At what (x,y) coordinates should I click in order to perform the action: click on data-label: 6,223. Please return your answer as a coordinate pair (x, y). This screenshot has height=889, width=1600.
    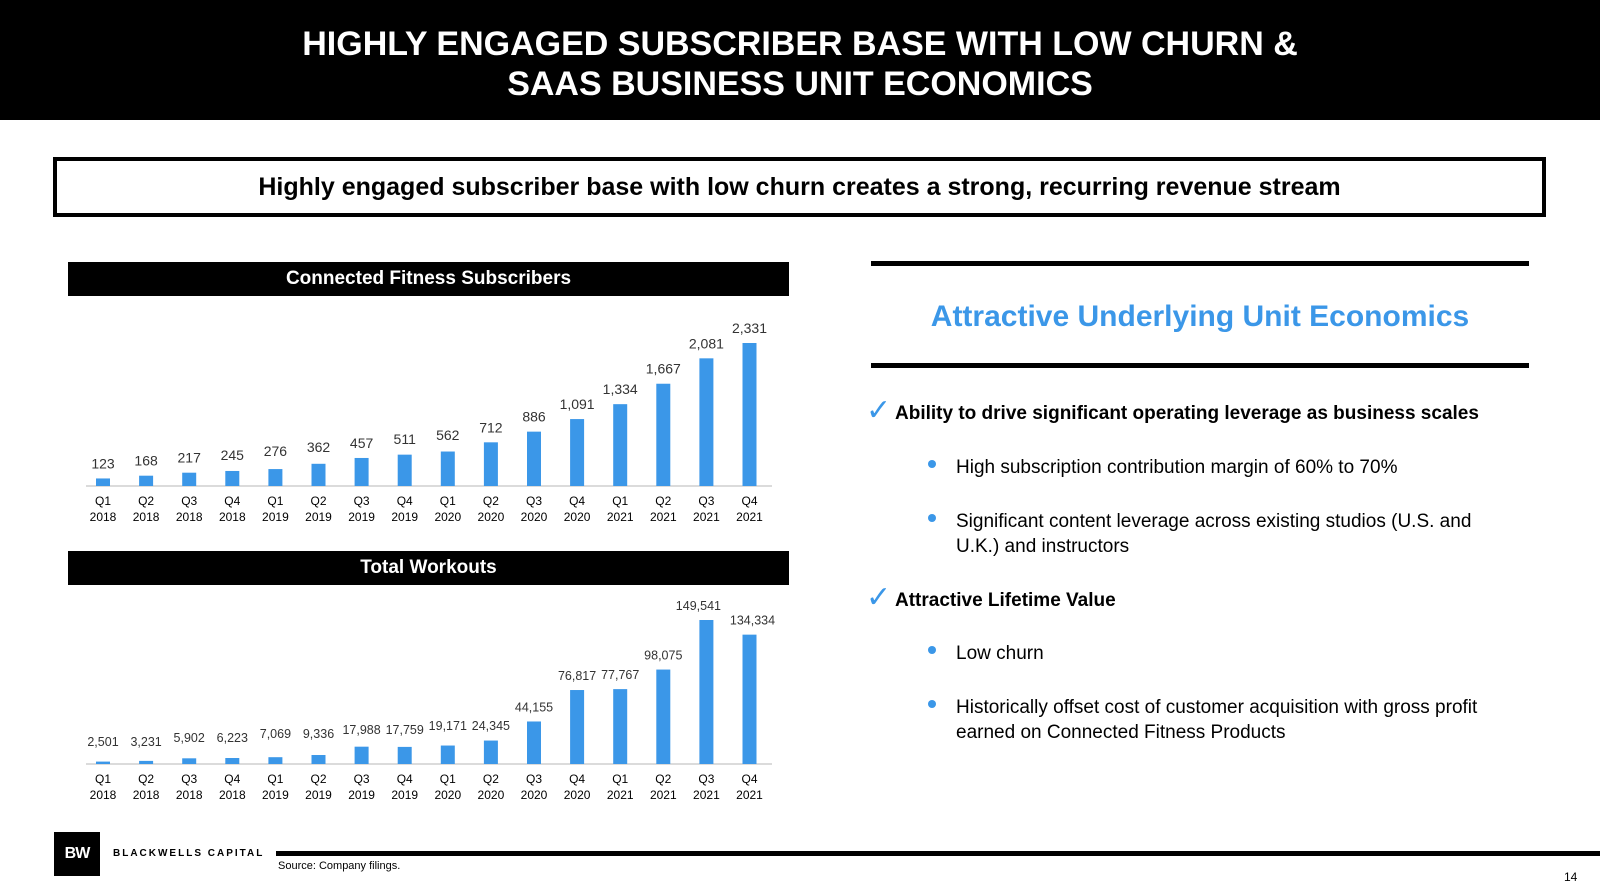
    Looking at the image, I should click on (232, 738).